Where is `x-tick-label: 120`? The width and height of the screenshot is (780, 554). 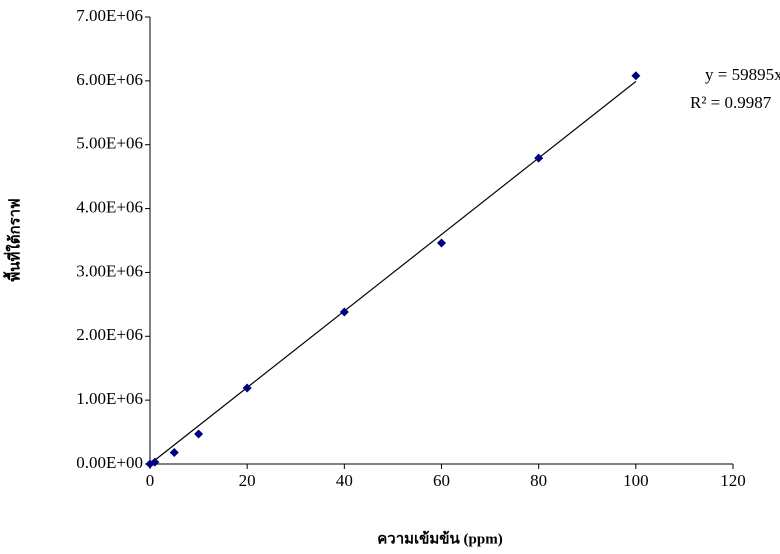
x-tick-label: 120 is located at coordinates (733, 480).